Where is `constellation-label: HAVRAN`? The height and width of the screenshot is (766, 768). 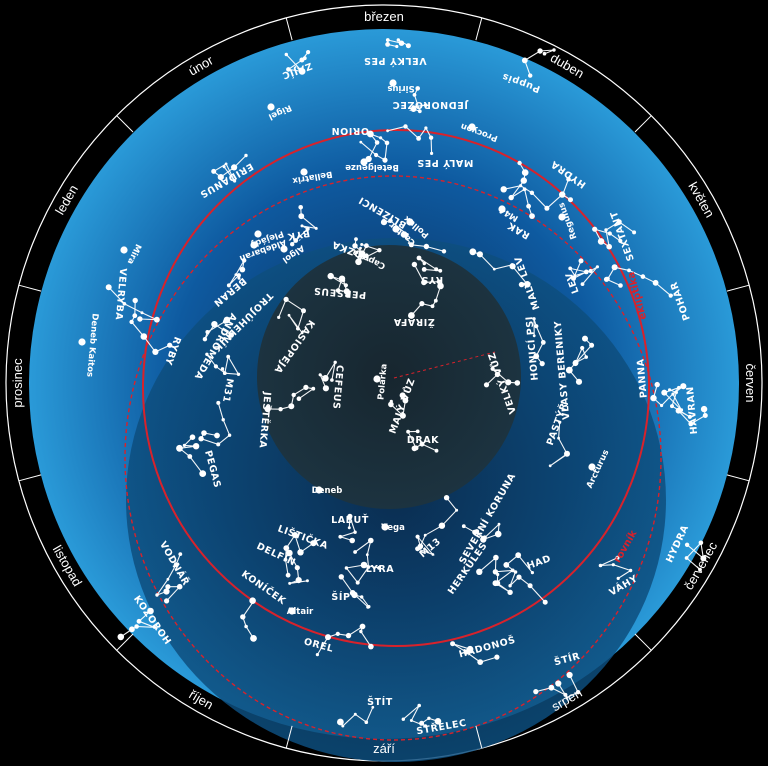 constellation-label: HAVRAN is located at coordinates (692, 410).